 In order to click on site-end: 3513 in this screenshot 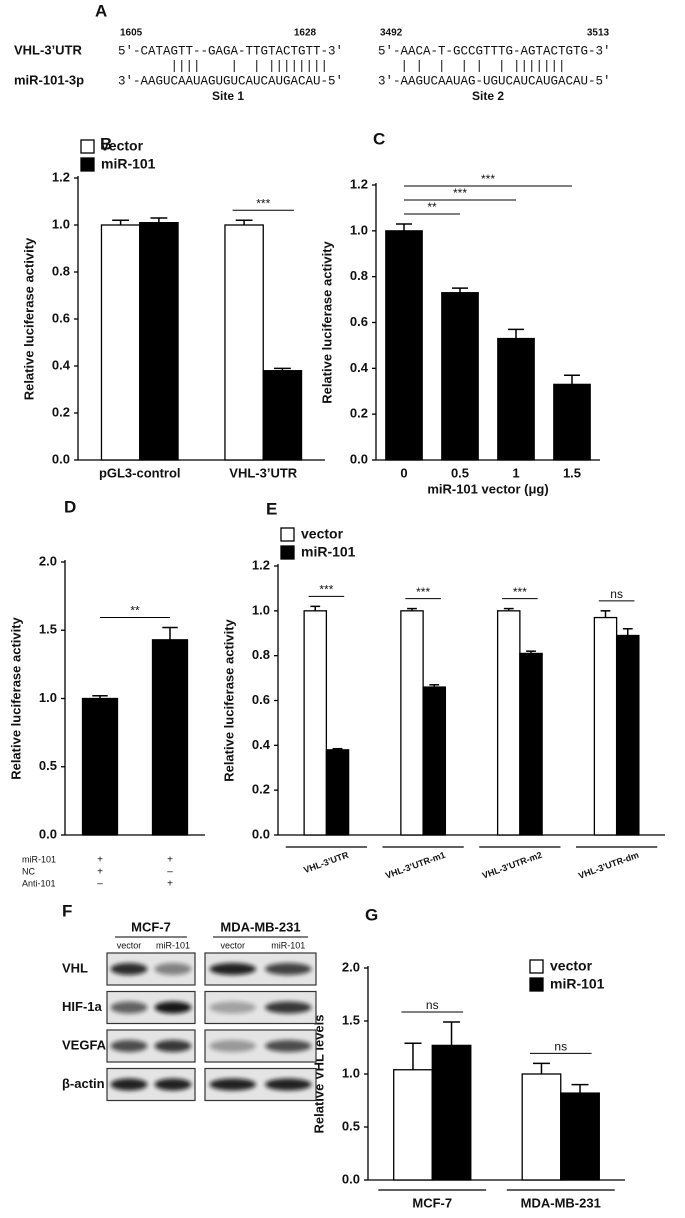, I will do `click(598, 33)`.